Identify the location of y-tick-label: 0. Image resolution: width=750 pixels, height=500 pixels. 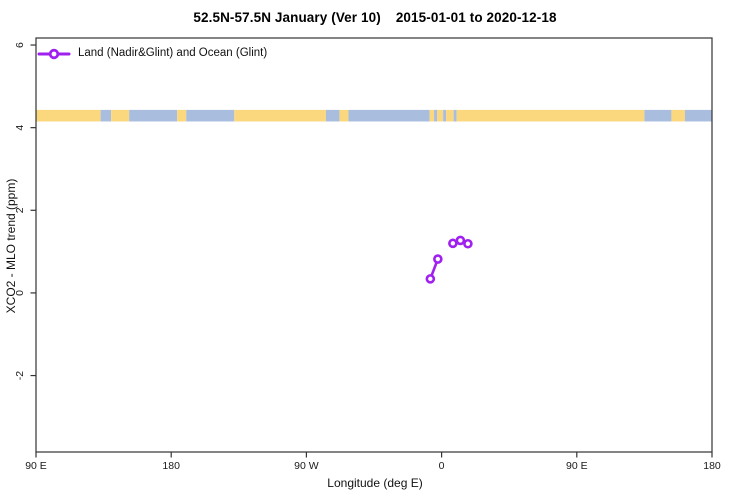
(20, 293).